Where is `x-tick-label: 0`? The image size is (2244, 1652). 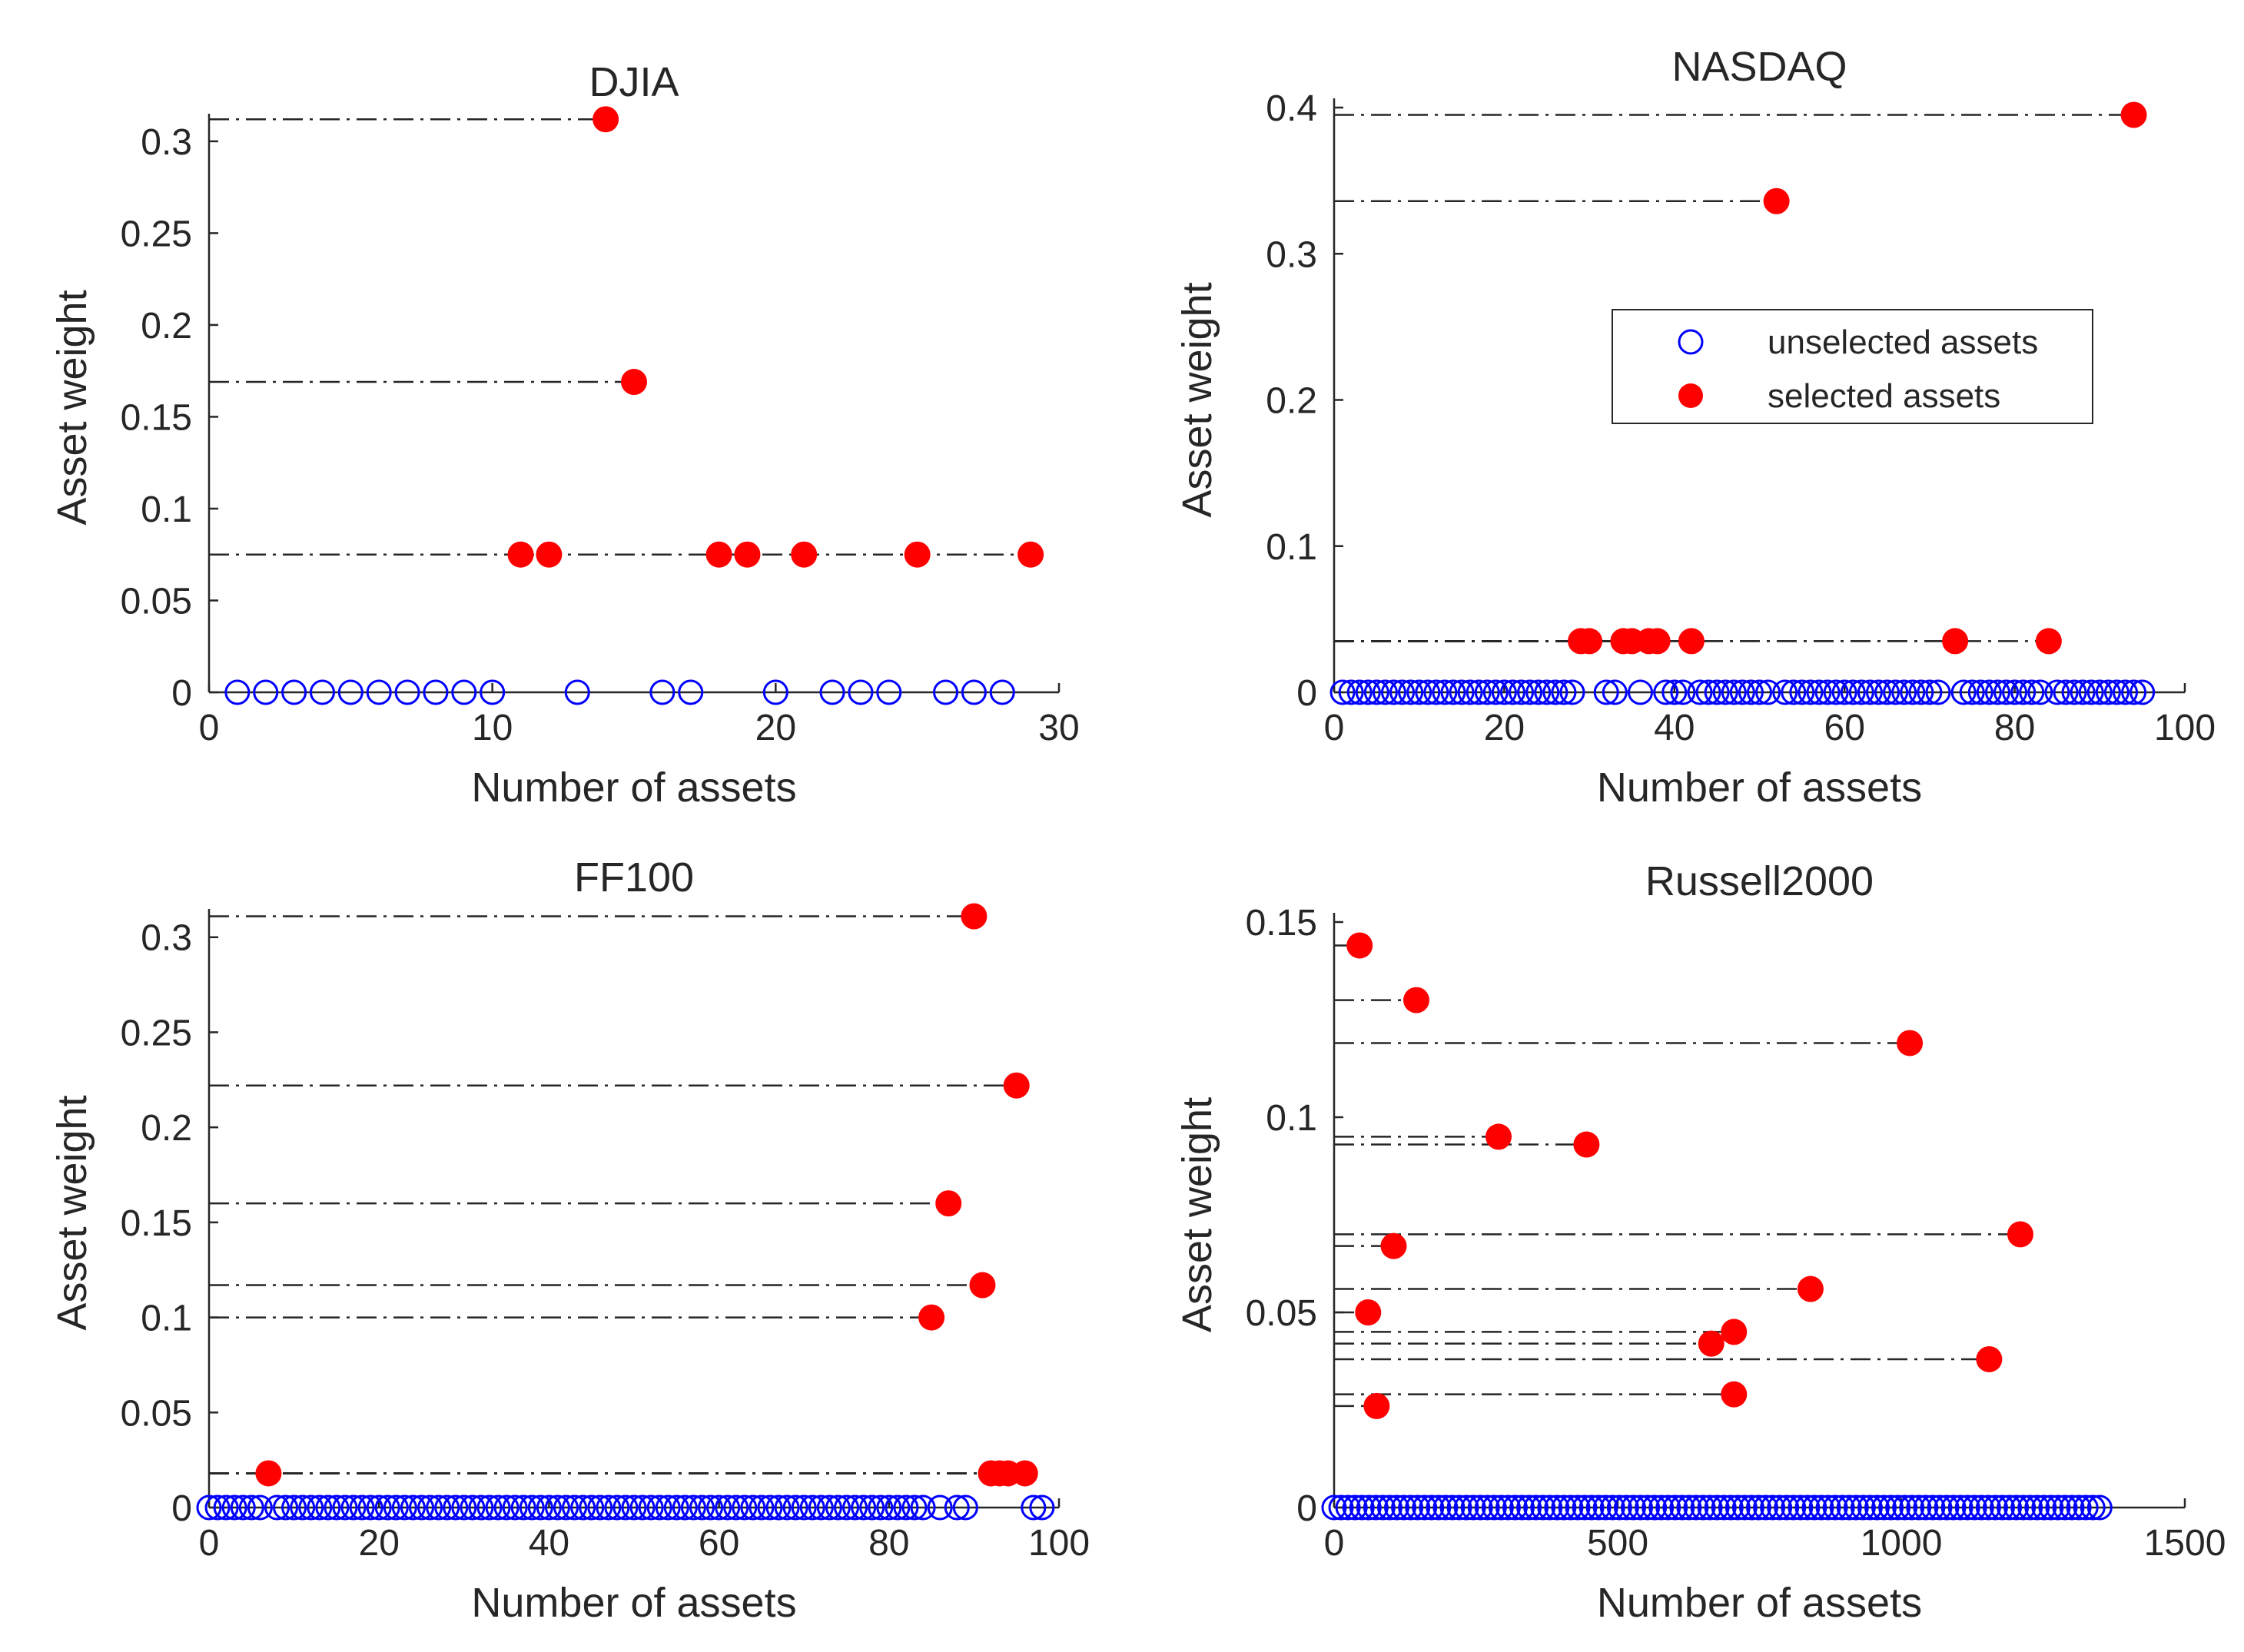
x-tick-label: 0 is located at coordinates (209, 728).